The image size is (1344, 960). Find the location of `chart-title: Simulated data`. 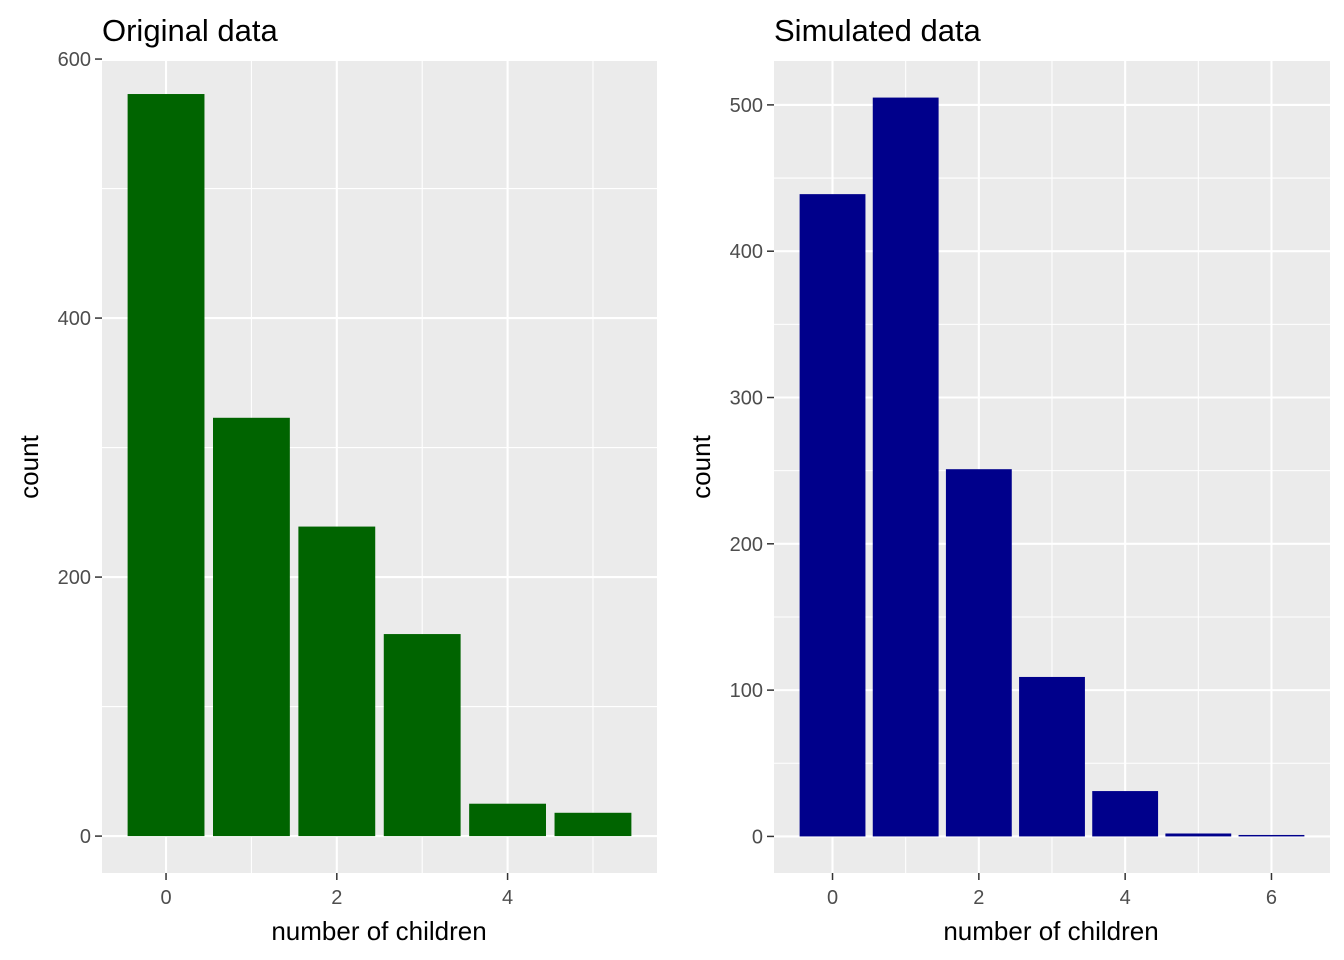

chart-title: Simulated data is located at coordinates (878, 30).